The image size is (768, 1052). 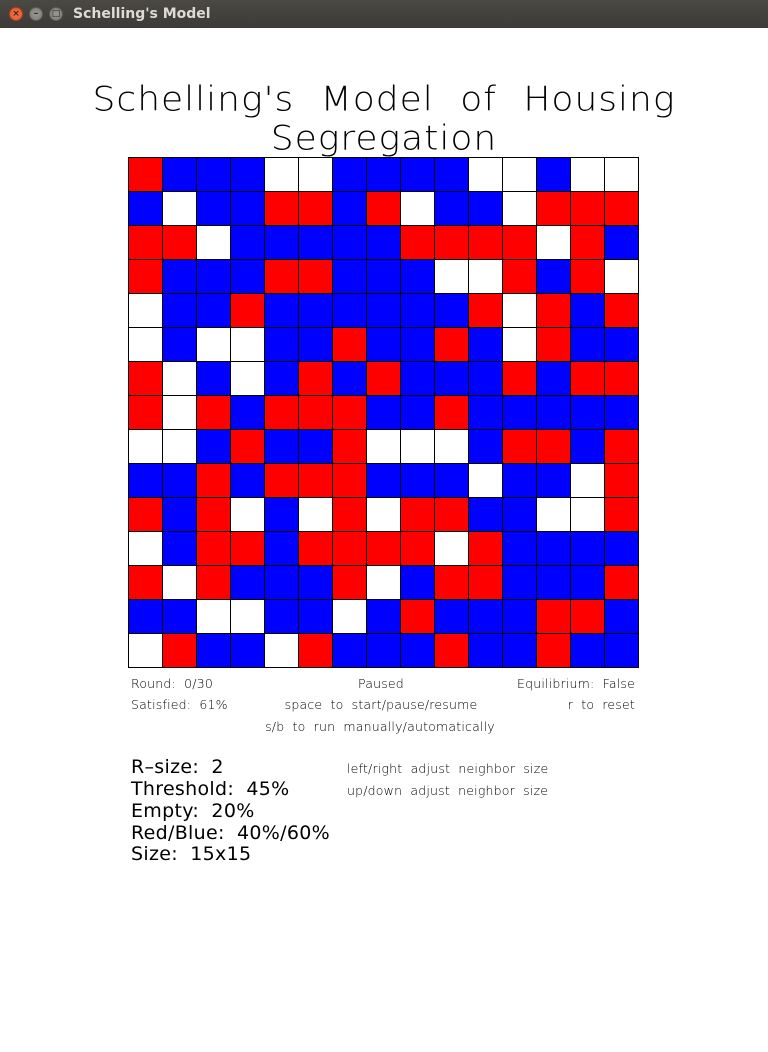 What do you see at coordinates (576, 683) in the screenshot?
I see `equilibrium-status: Equilibrium: False` at bounding box center [576, 683].